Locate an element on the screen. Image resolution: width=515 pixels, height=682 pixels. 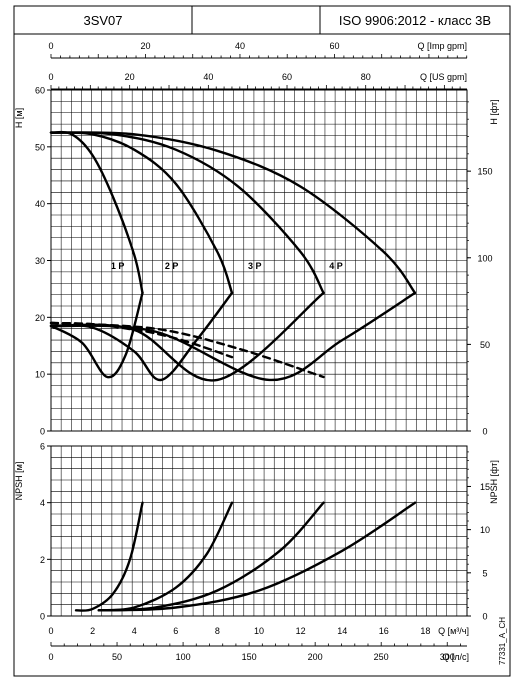
x2-tick-label: 250 is located at coordinates (381, 657).